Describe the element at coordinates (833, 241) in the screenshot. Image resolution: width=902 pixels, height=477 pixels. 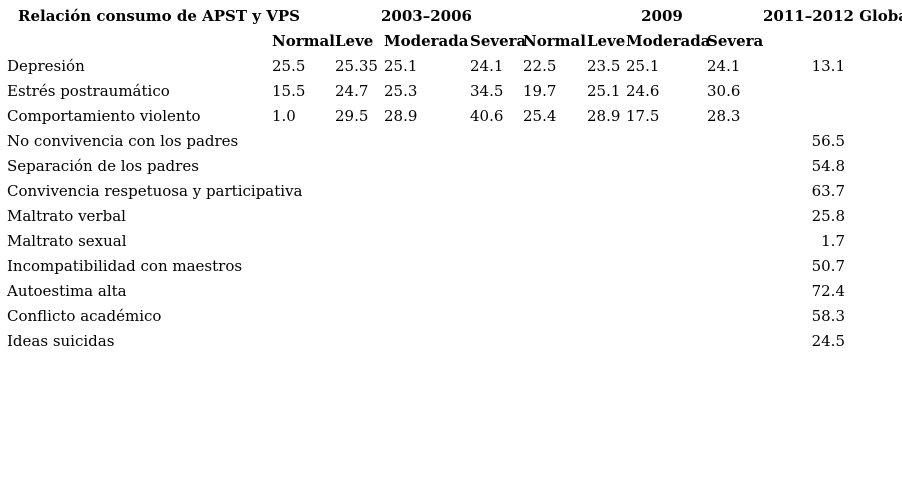
I see `cell-global-value: 1.7` at that location.